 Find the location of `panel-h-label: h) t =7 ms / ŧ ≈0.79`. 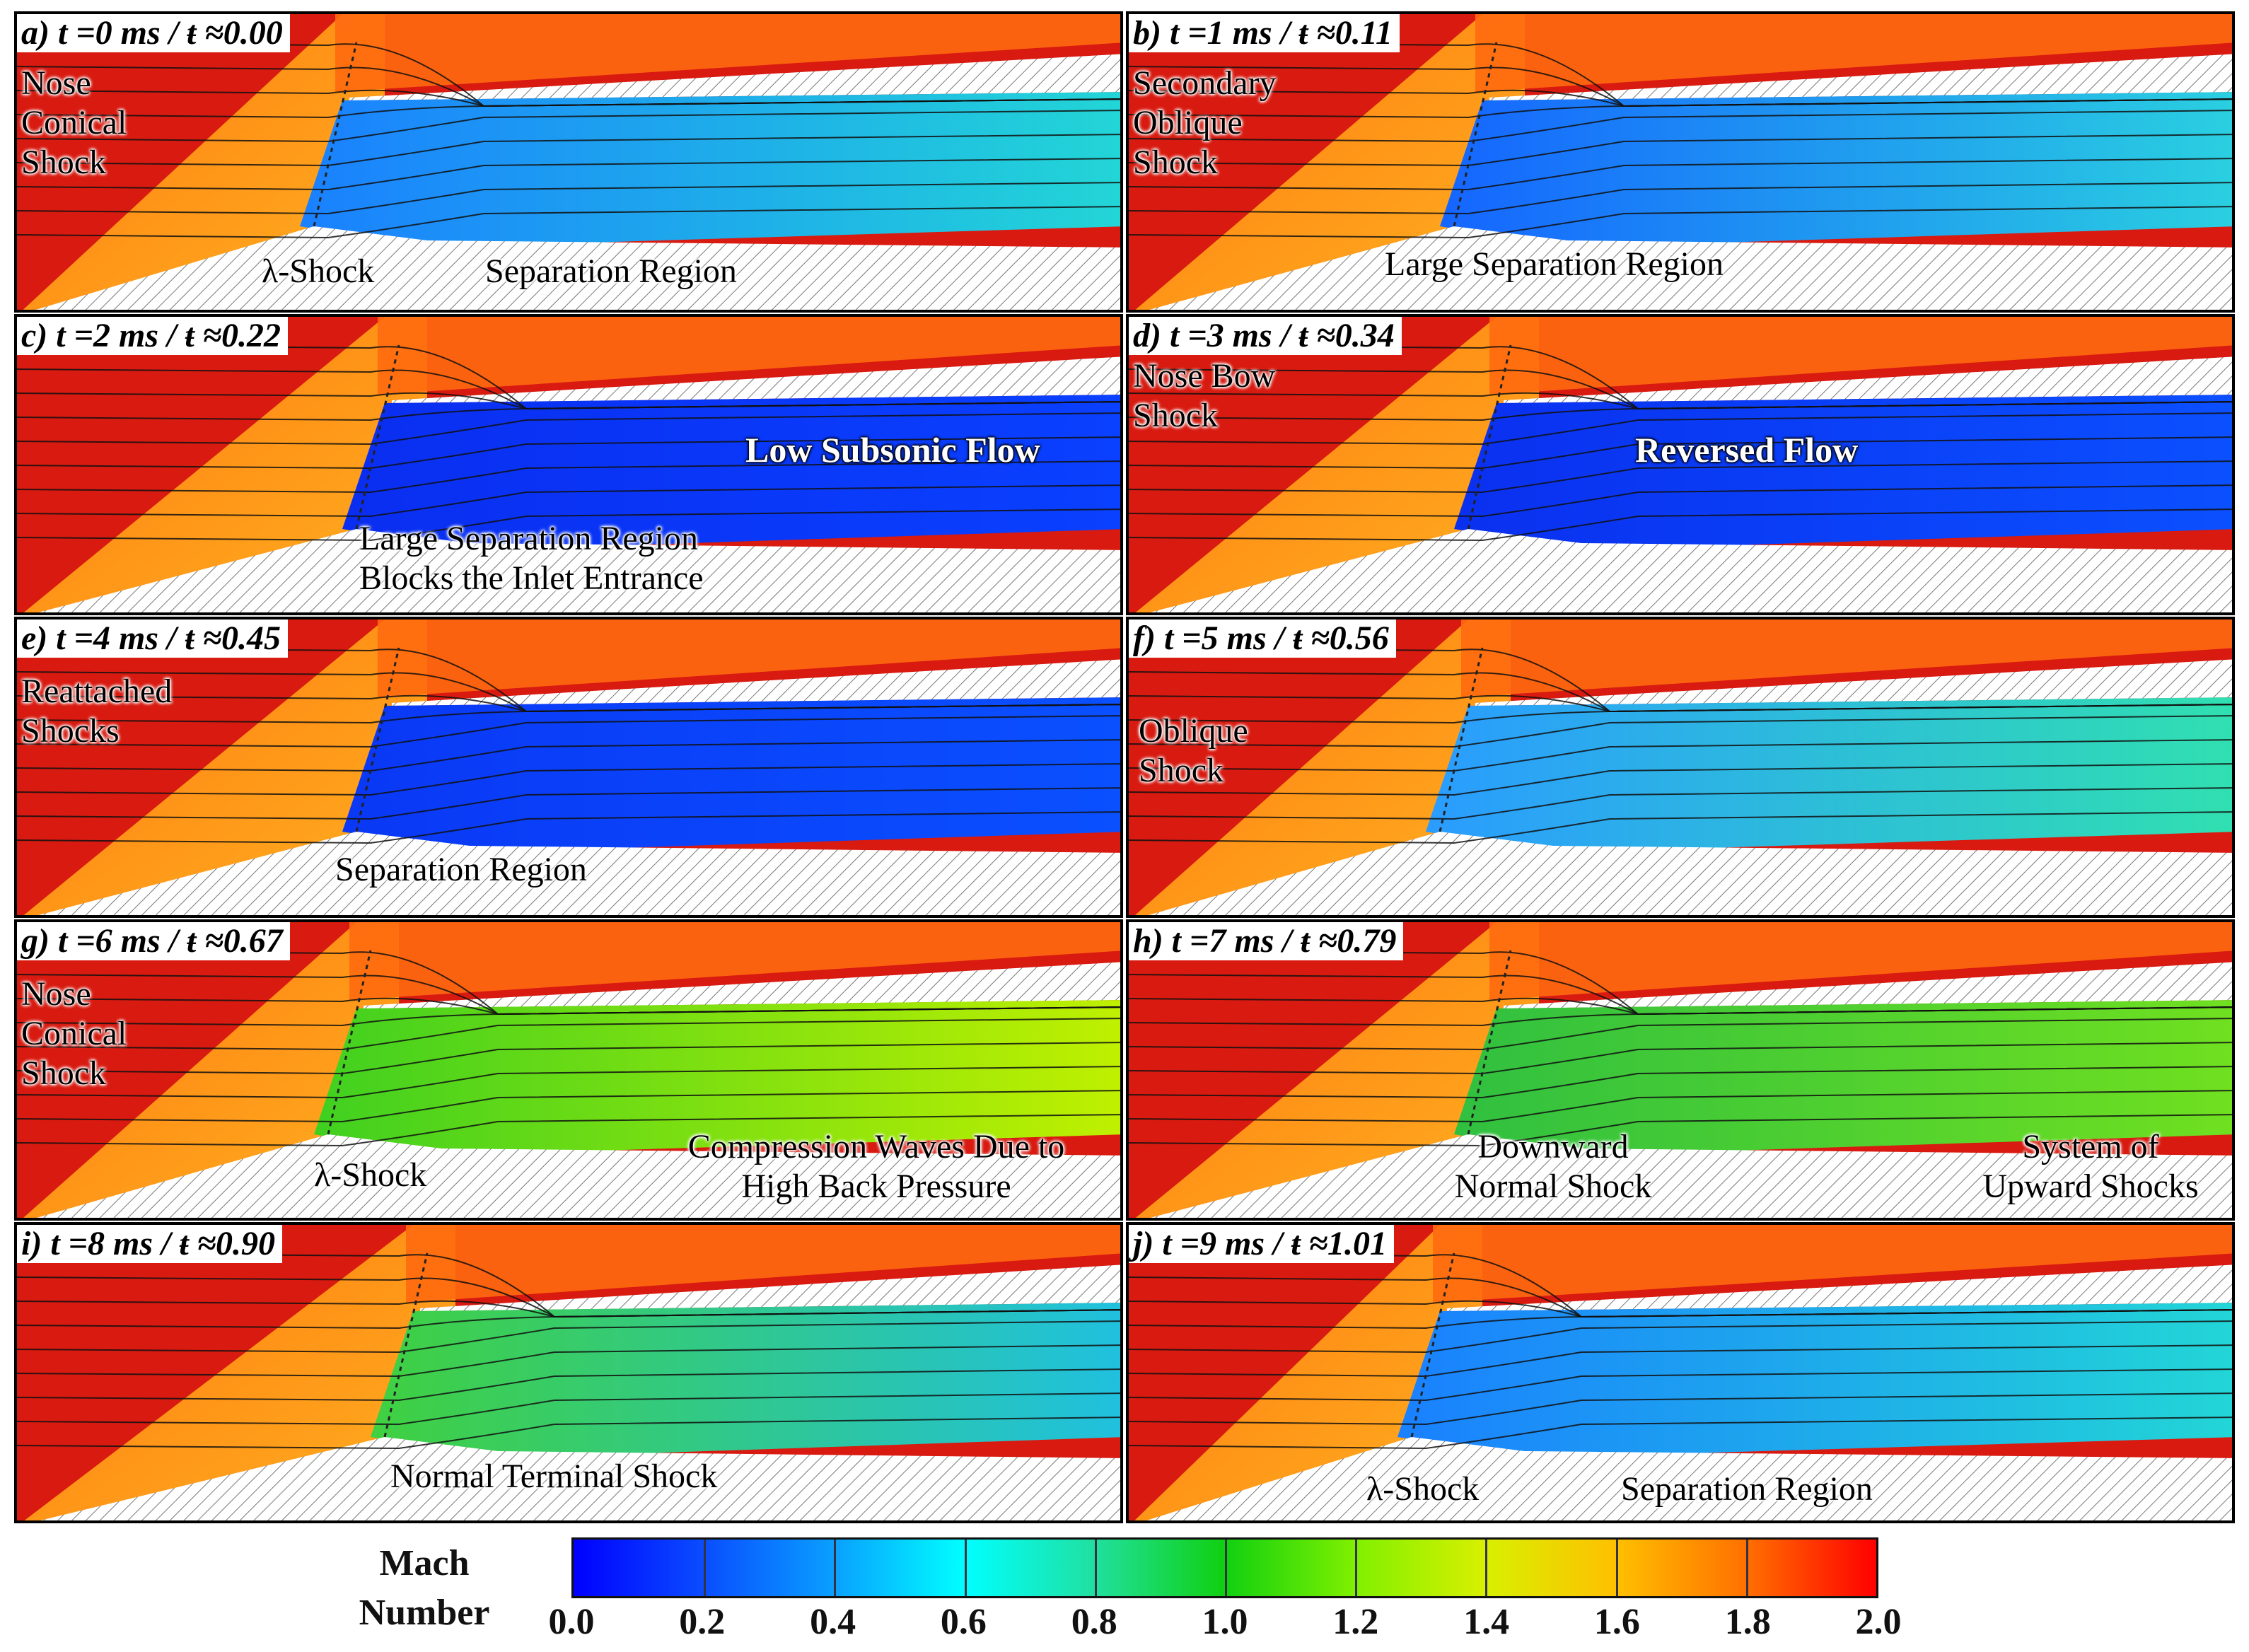

panel-h-label: h) t =7 ms / ŧ ≈0.79 is located at coordinates (1266, 941).